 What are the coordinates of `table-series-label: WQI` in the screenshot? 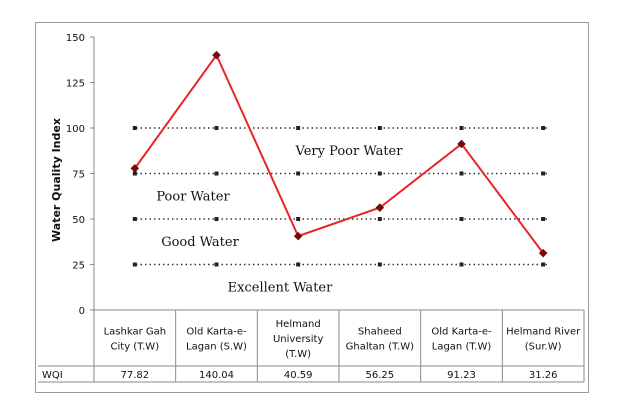 It's located at (52, 375).